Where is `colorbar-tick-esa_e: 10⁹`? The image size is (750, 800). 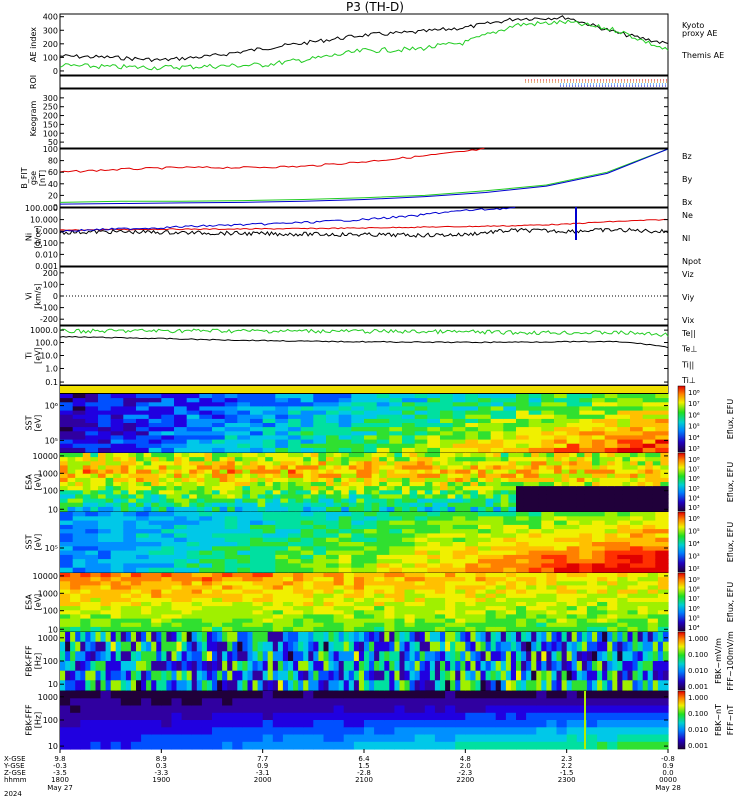
colorbar-tick-esa_e: 10⁹ is located at coordinates (694, 580).